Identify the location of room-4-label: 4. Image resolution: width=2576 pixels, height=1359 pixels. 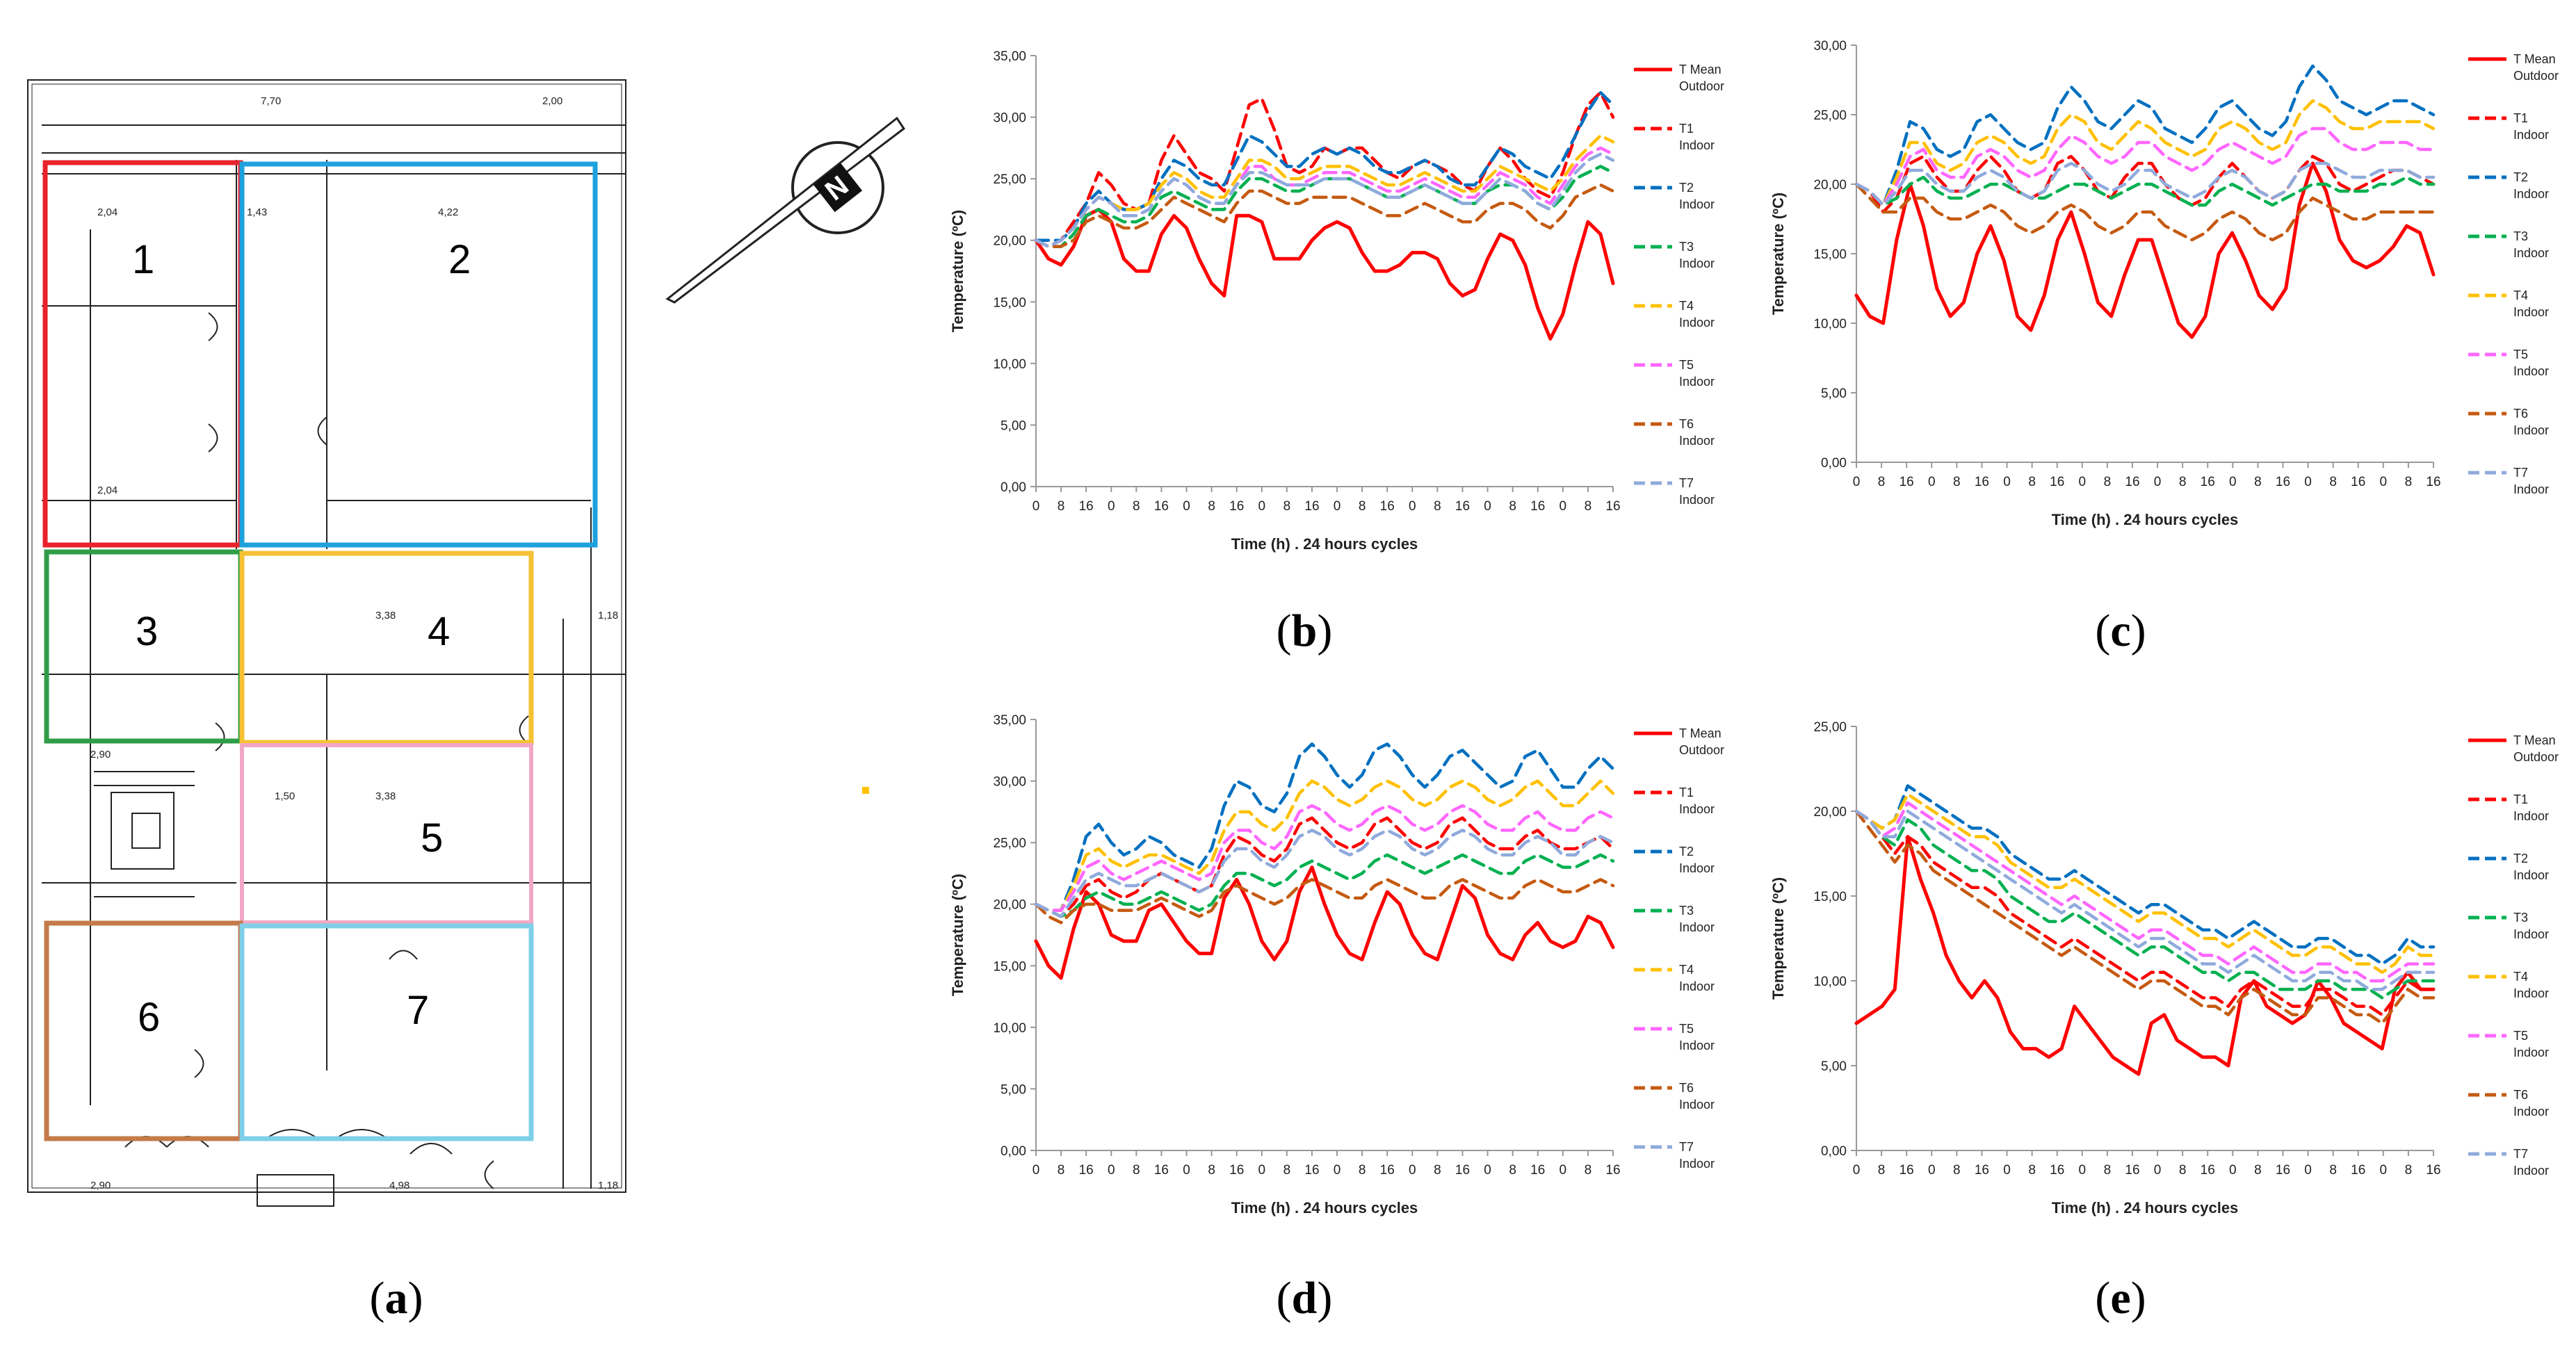
(439, 632).